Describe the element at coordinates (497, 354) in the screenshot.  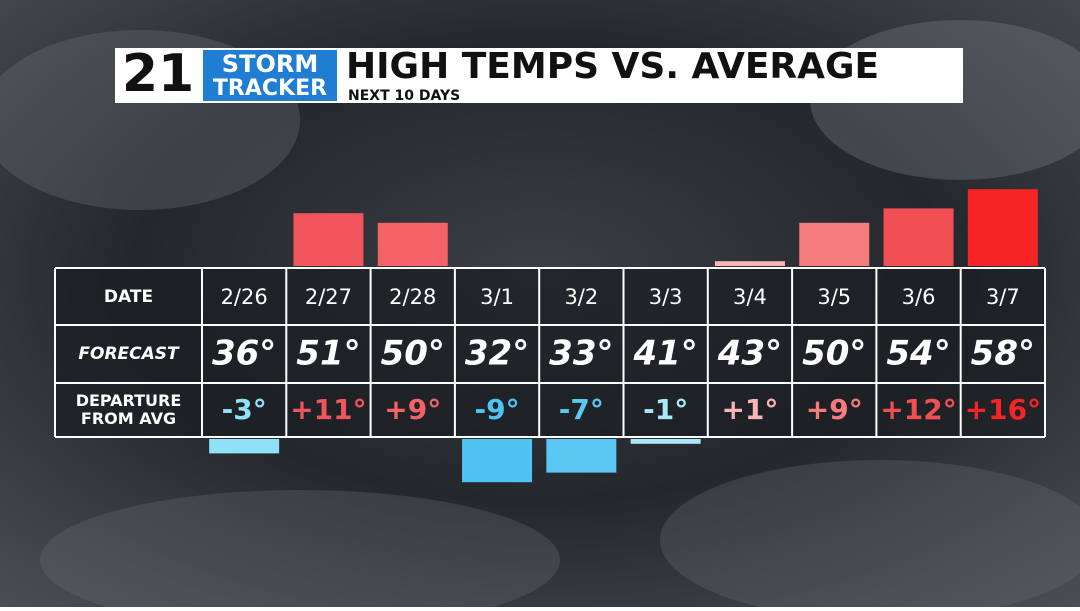
I see `forecast-label: 32°` at that location.